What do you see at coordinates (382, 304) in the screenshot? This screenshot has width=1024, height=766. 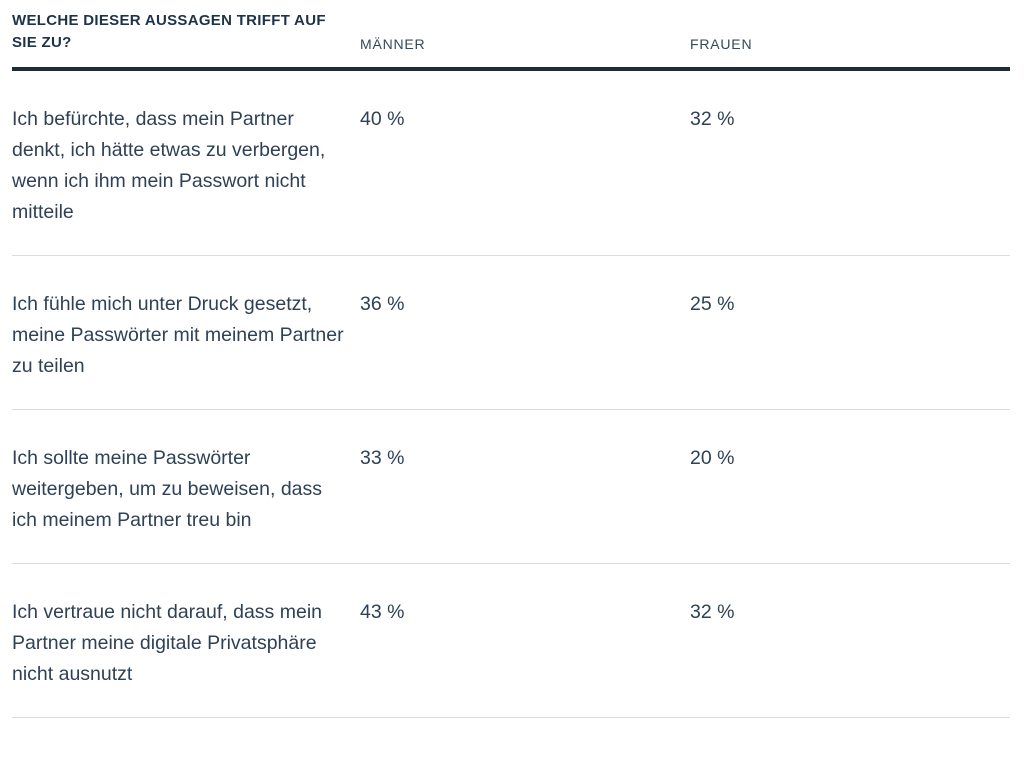 I see `value-maenner: 36 %` at bounding box center [382, 304].